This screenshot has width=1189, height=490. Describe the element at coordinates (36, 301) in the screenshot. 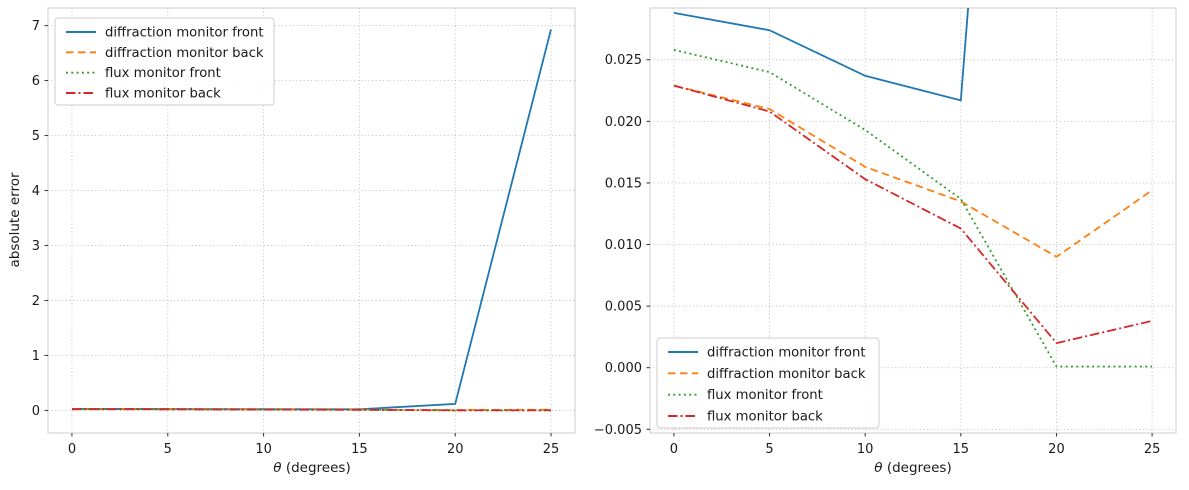

I see `y-tick-label: 2` at that location.